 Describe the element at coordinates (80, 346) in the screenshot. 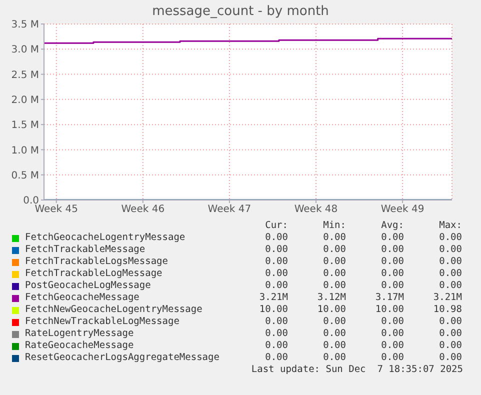

I see `legend-label: RateGeocacheMessage` at that location.